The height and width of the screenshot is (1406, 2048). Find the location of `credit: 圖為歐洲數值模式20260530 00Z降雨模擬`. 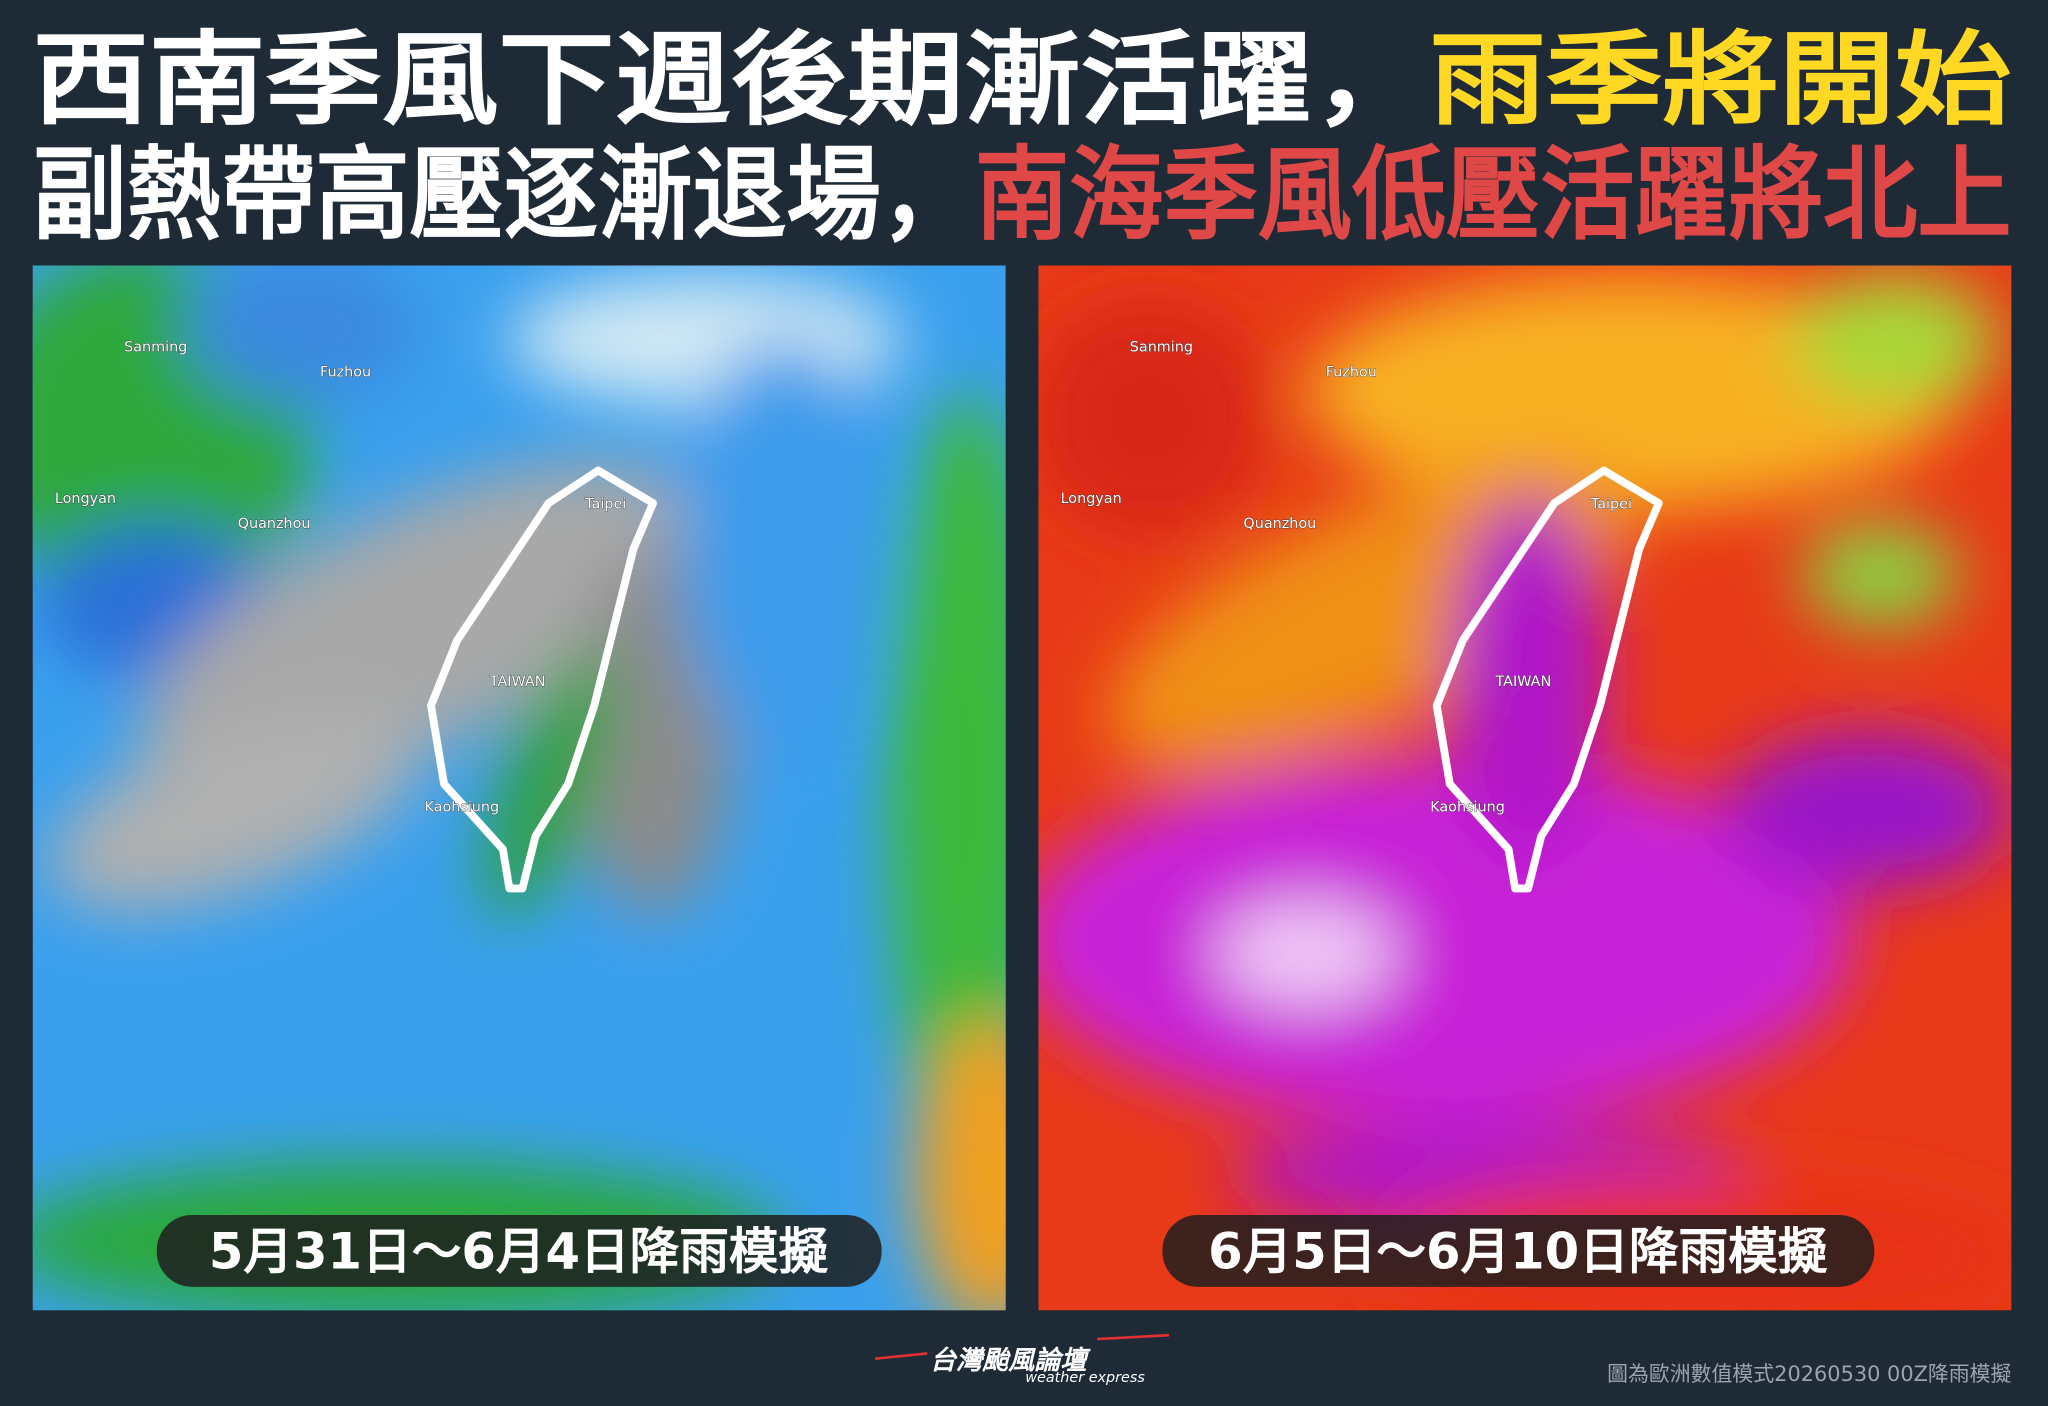

credit: 圖為歐洲數值模式20260530 00Z降雨模擬 is located at coordinates (1809, 1374).